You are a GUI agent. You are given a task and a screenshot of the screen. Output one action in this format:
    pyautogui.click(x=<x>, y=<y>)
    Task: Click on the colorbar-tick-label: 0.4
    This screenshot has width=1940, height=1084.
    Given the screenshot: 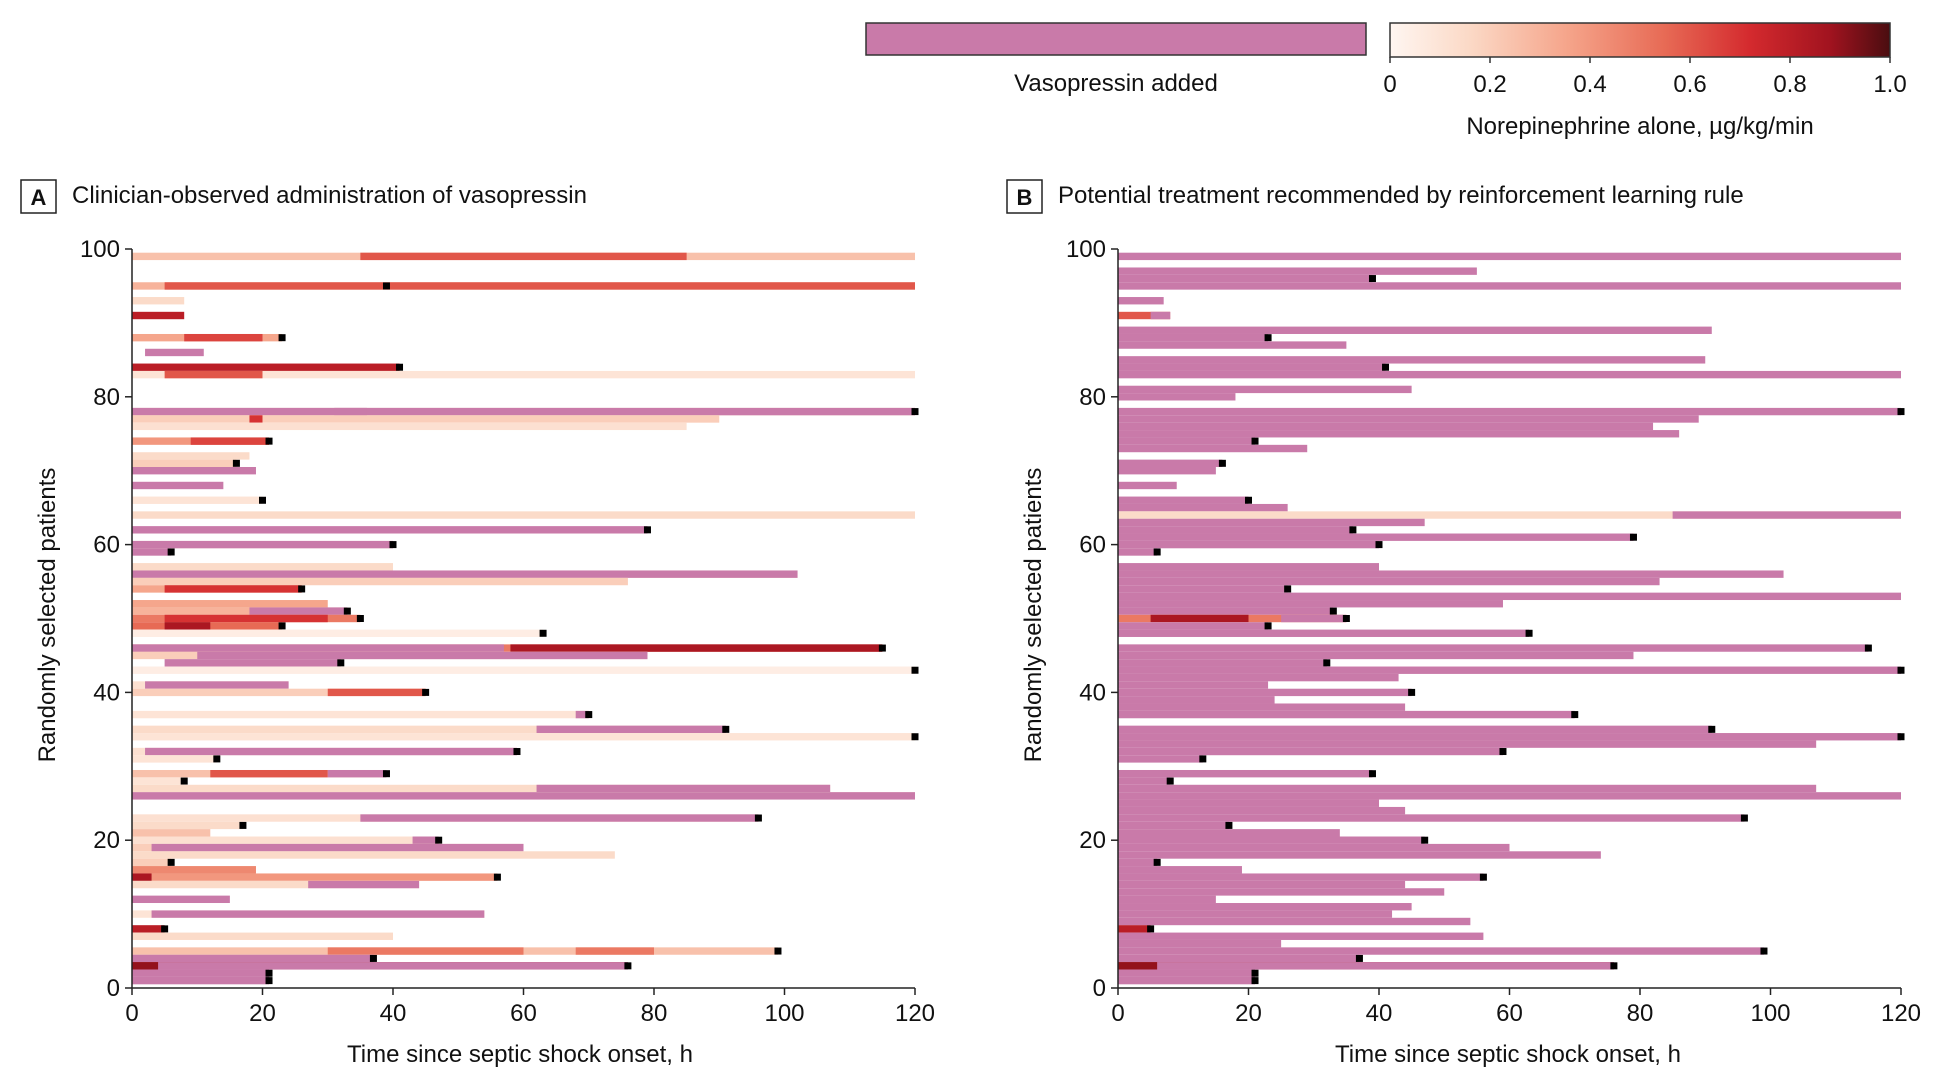 What is the action you would take?
    pyautogui.click(x=1589, y=84)
    